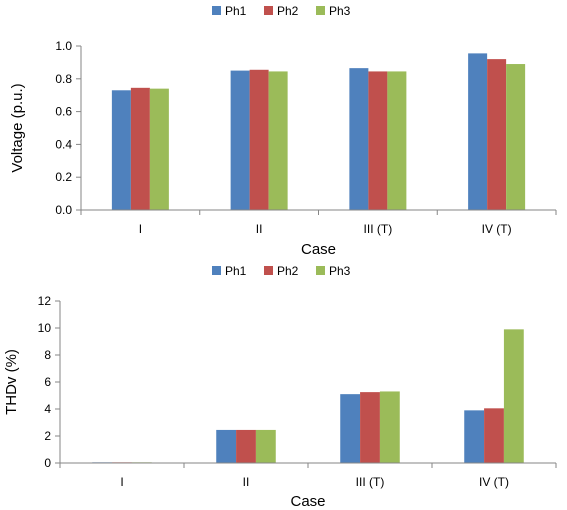  Describe the element at coordinates (17, 127) in the screenshot. I see `y-axis-title: Voltage (p.u.)` at that location.